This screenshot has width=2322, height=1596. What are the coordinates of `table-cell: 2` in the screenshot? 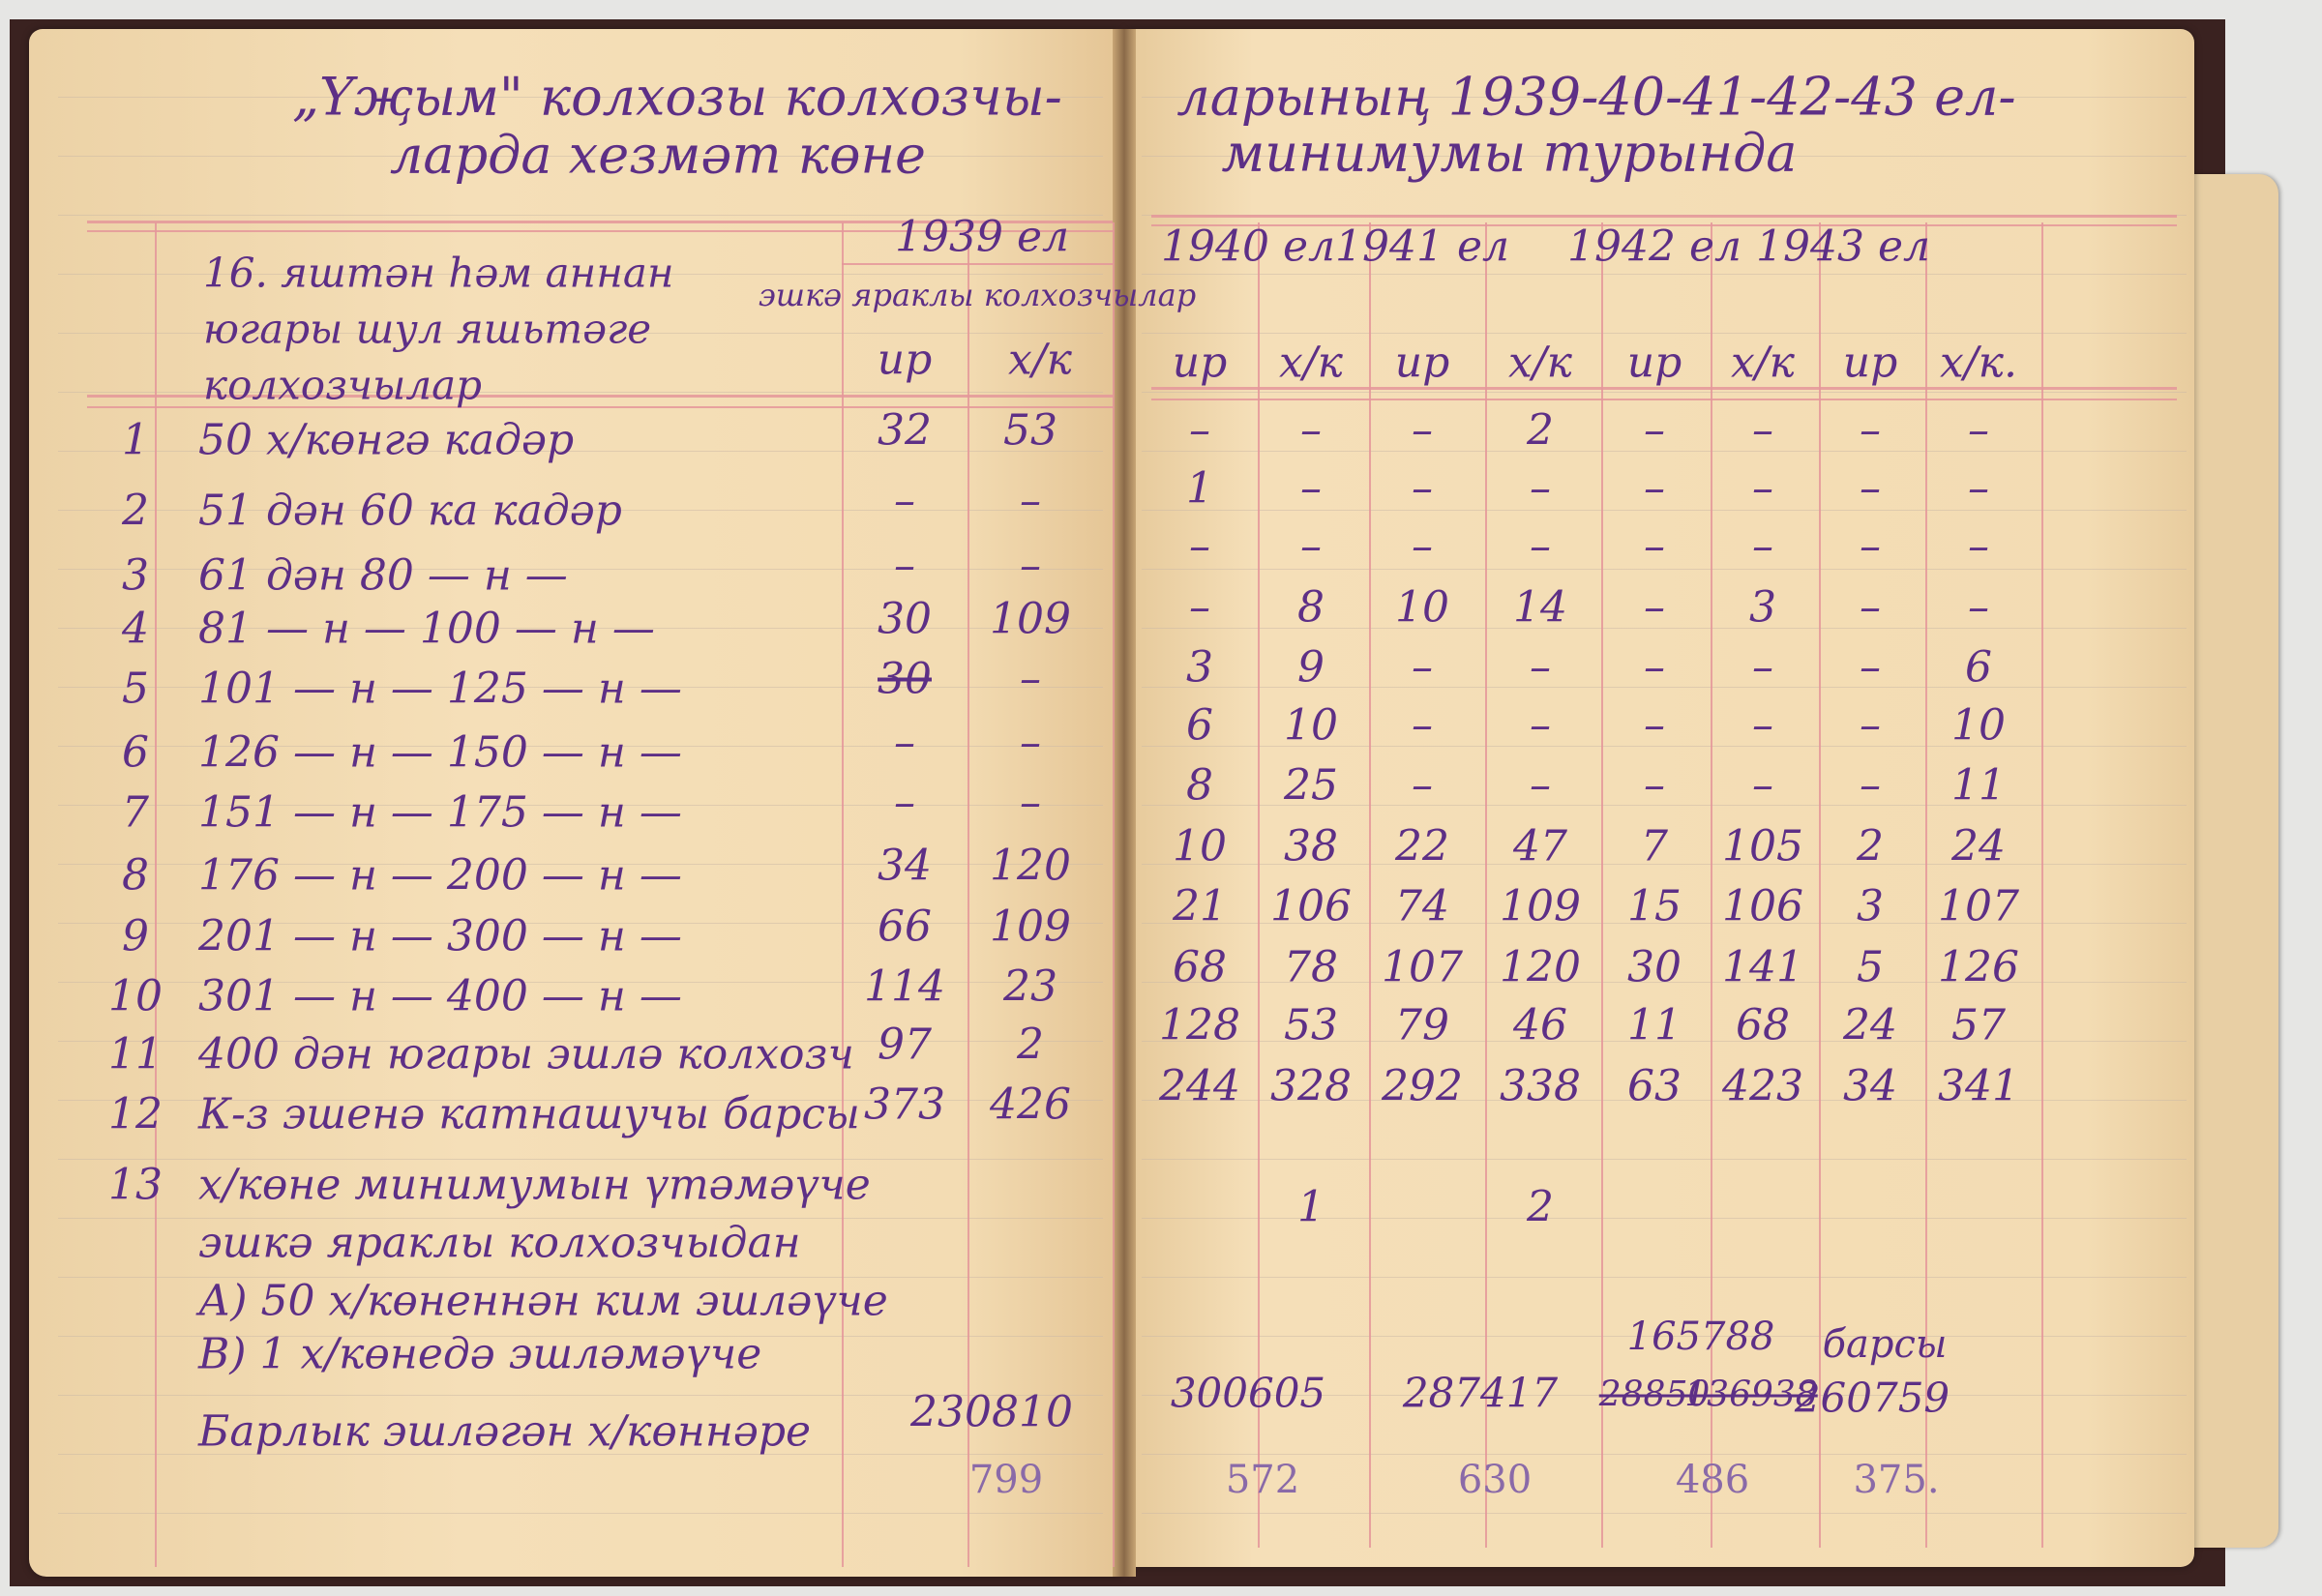 It's located at (1540, 430).